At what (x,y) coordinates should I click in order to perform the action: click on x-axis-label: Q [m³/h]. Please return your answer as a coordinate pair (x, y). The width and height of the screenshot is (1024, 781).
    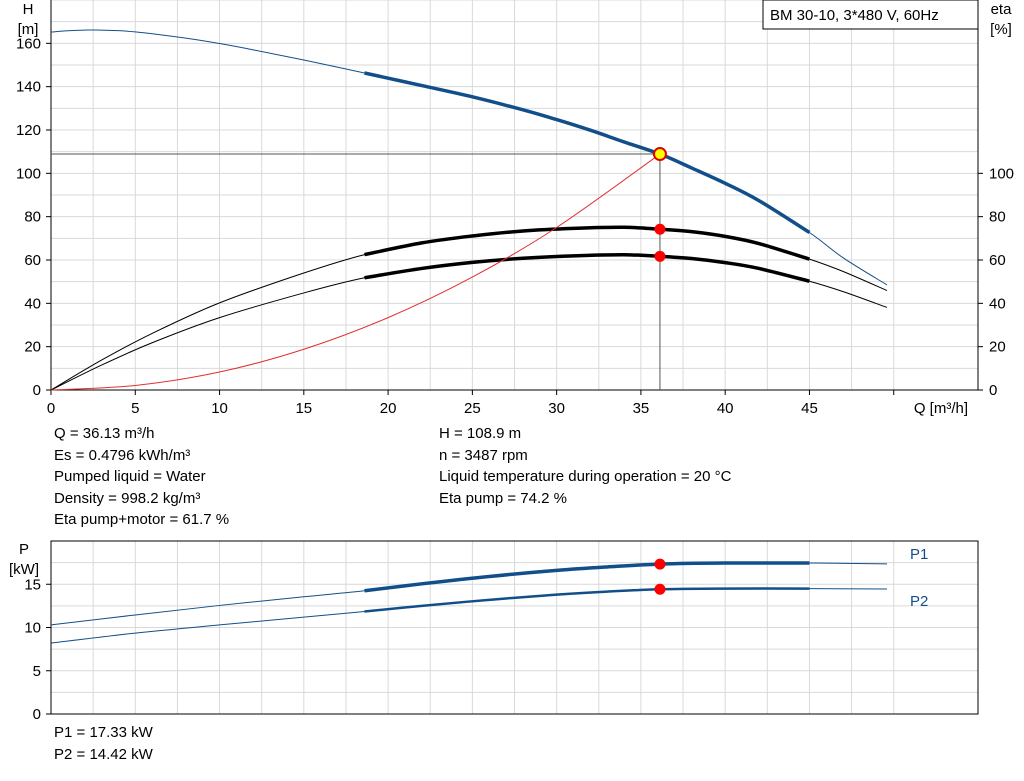
    Looking at the image, I should click on (941, 408).